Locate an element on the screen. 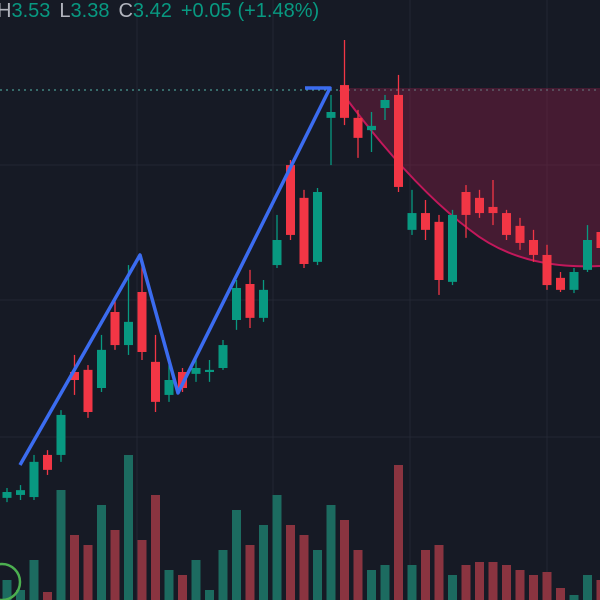 The width and height of the screenshot is (600, 600). ohlc-value: 3.38 is located at coordinates (90, 11).